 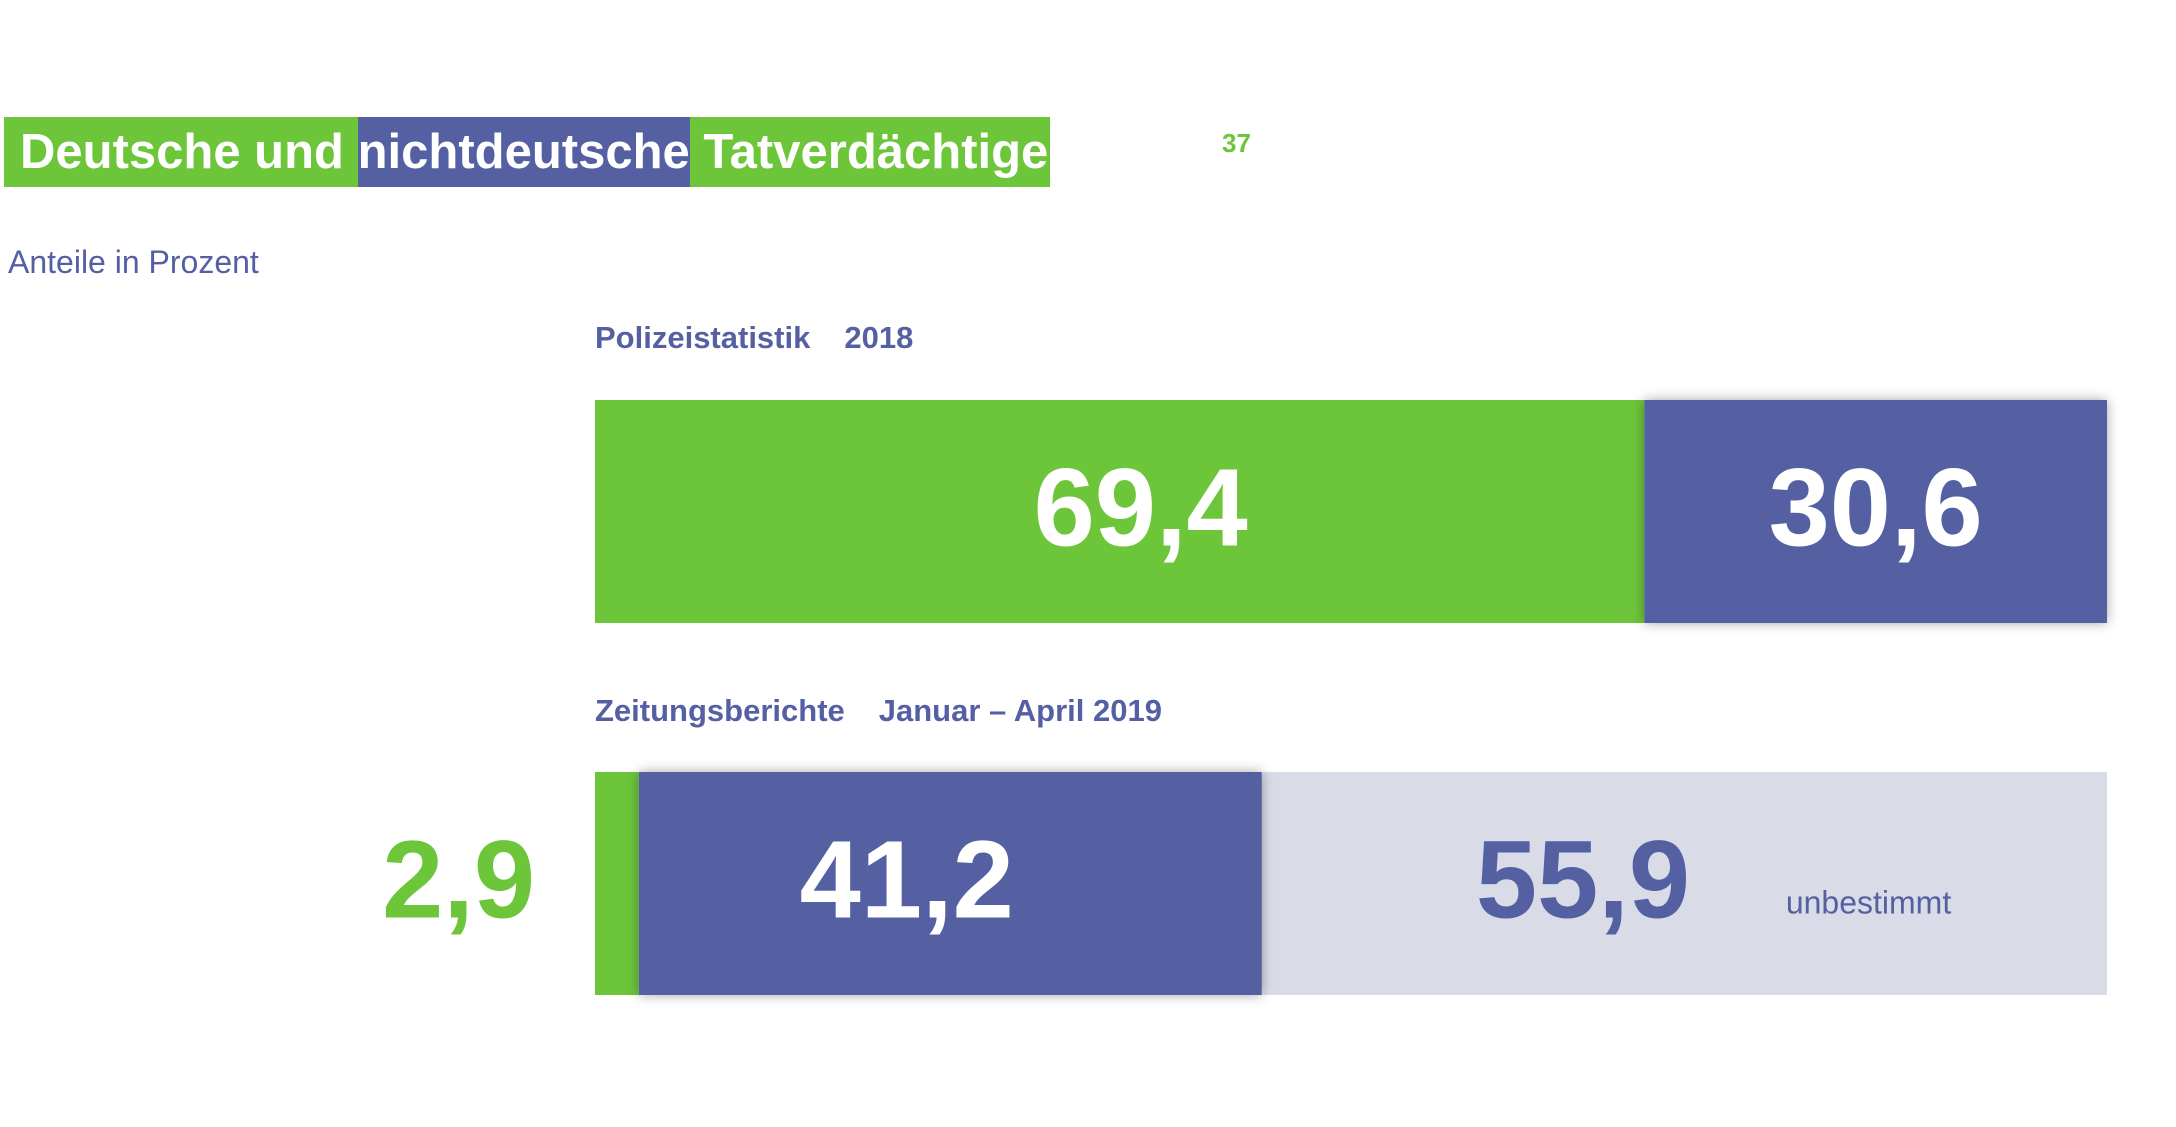 I want to click on data-label: 69,4, so click(x=1141, y=508).